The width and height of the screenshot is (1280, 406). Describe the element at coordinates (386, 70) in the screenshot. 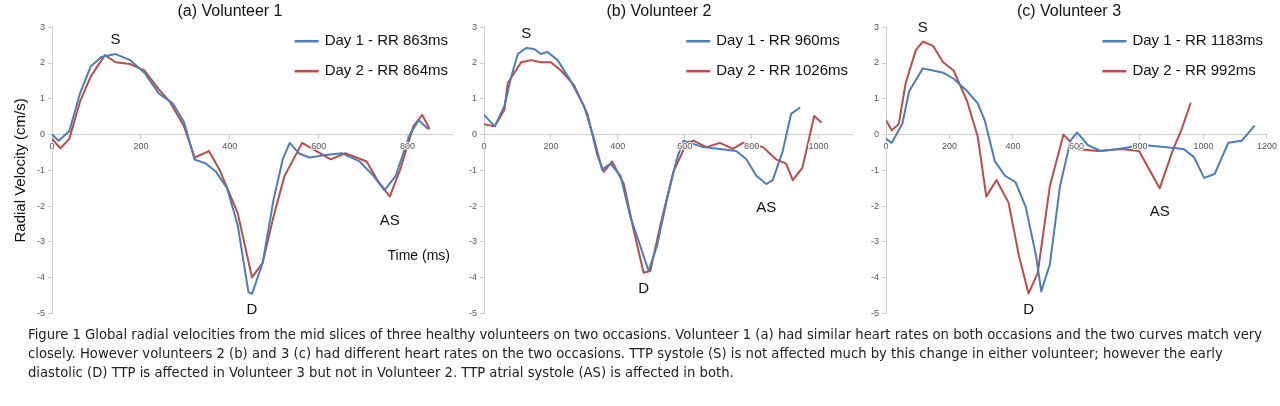

I see `legend-label: Day 2 - RR 864ms` at that location.